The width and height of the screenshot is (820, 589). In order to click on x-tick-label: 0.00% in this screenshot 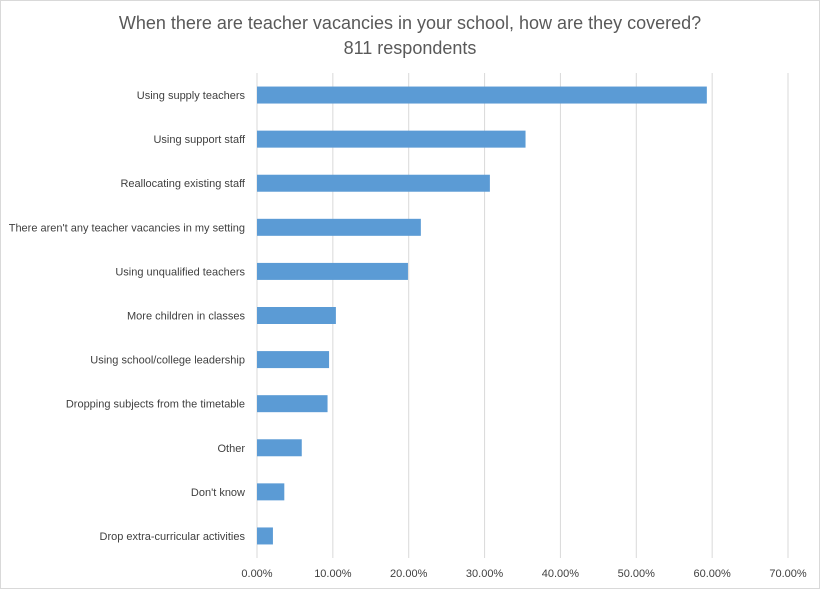, I will do `click(256, 574)`.